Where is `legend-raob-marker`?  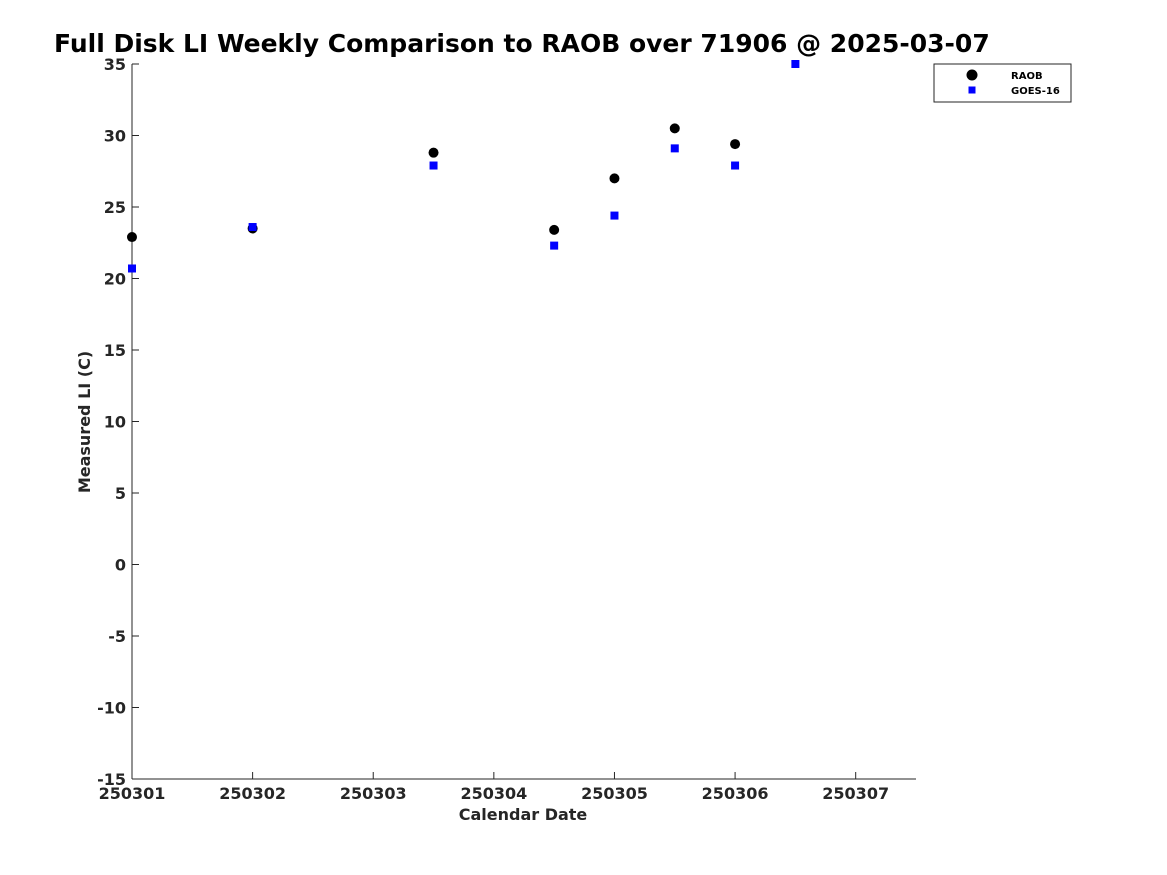 legend-raob-marker is located at coordinates (972, 75).